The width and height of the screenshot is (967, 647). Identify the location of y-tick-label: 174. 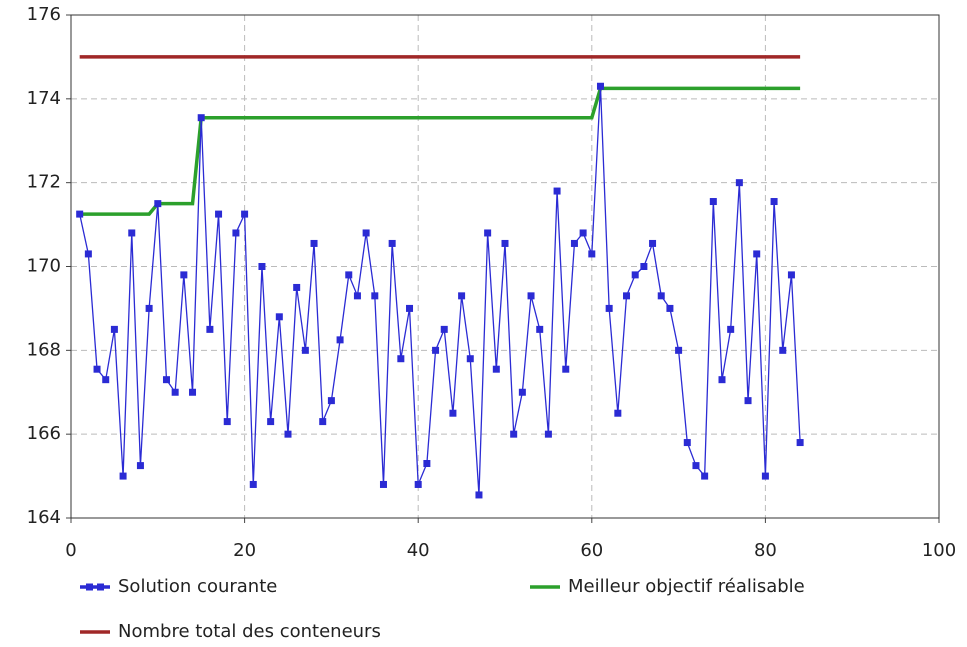
(44, 98).